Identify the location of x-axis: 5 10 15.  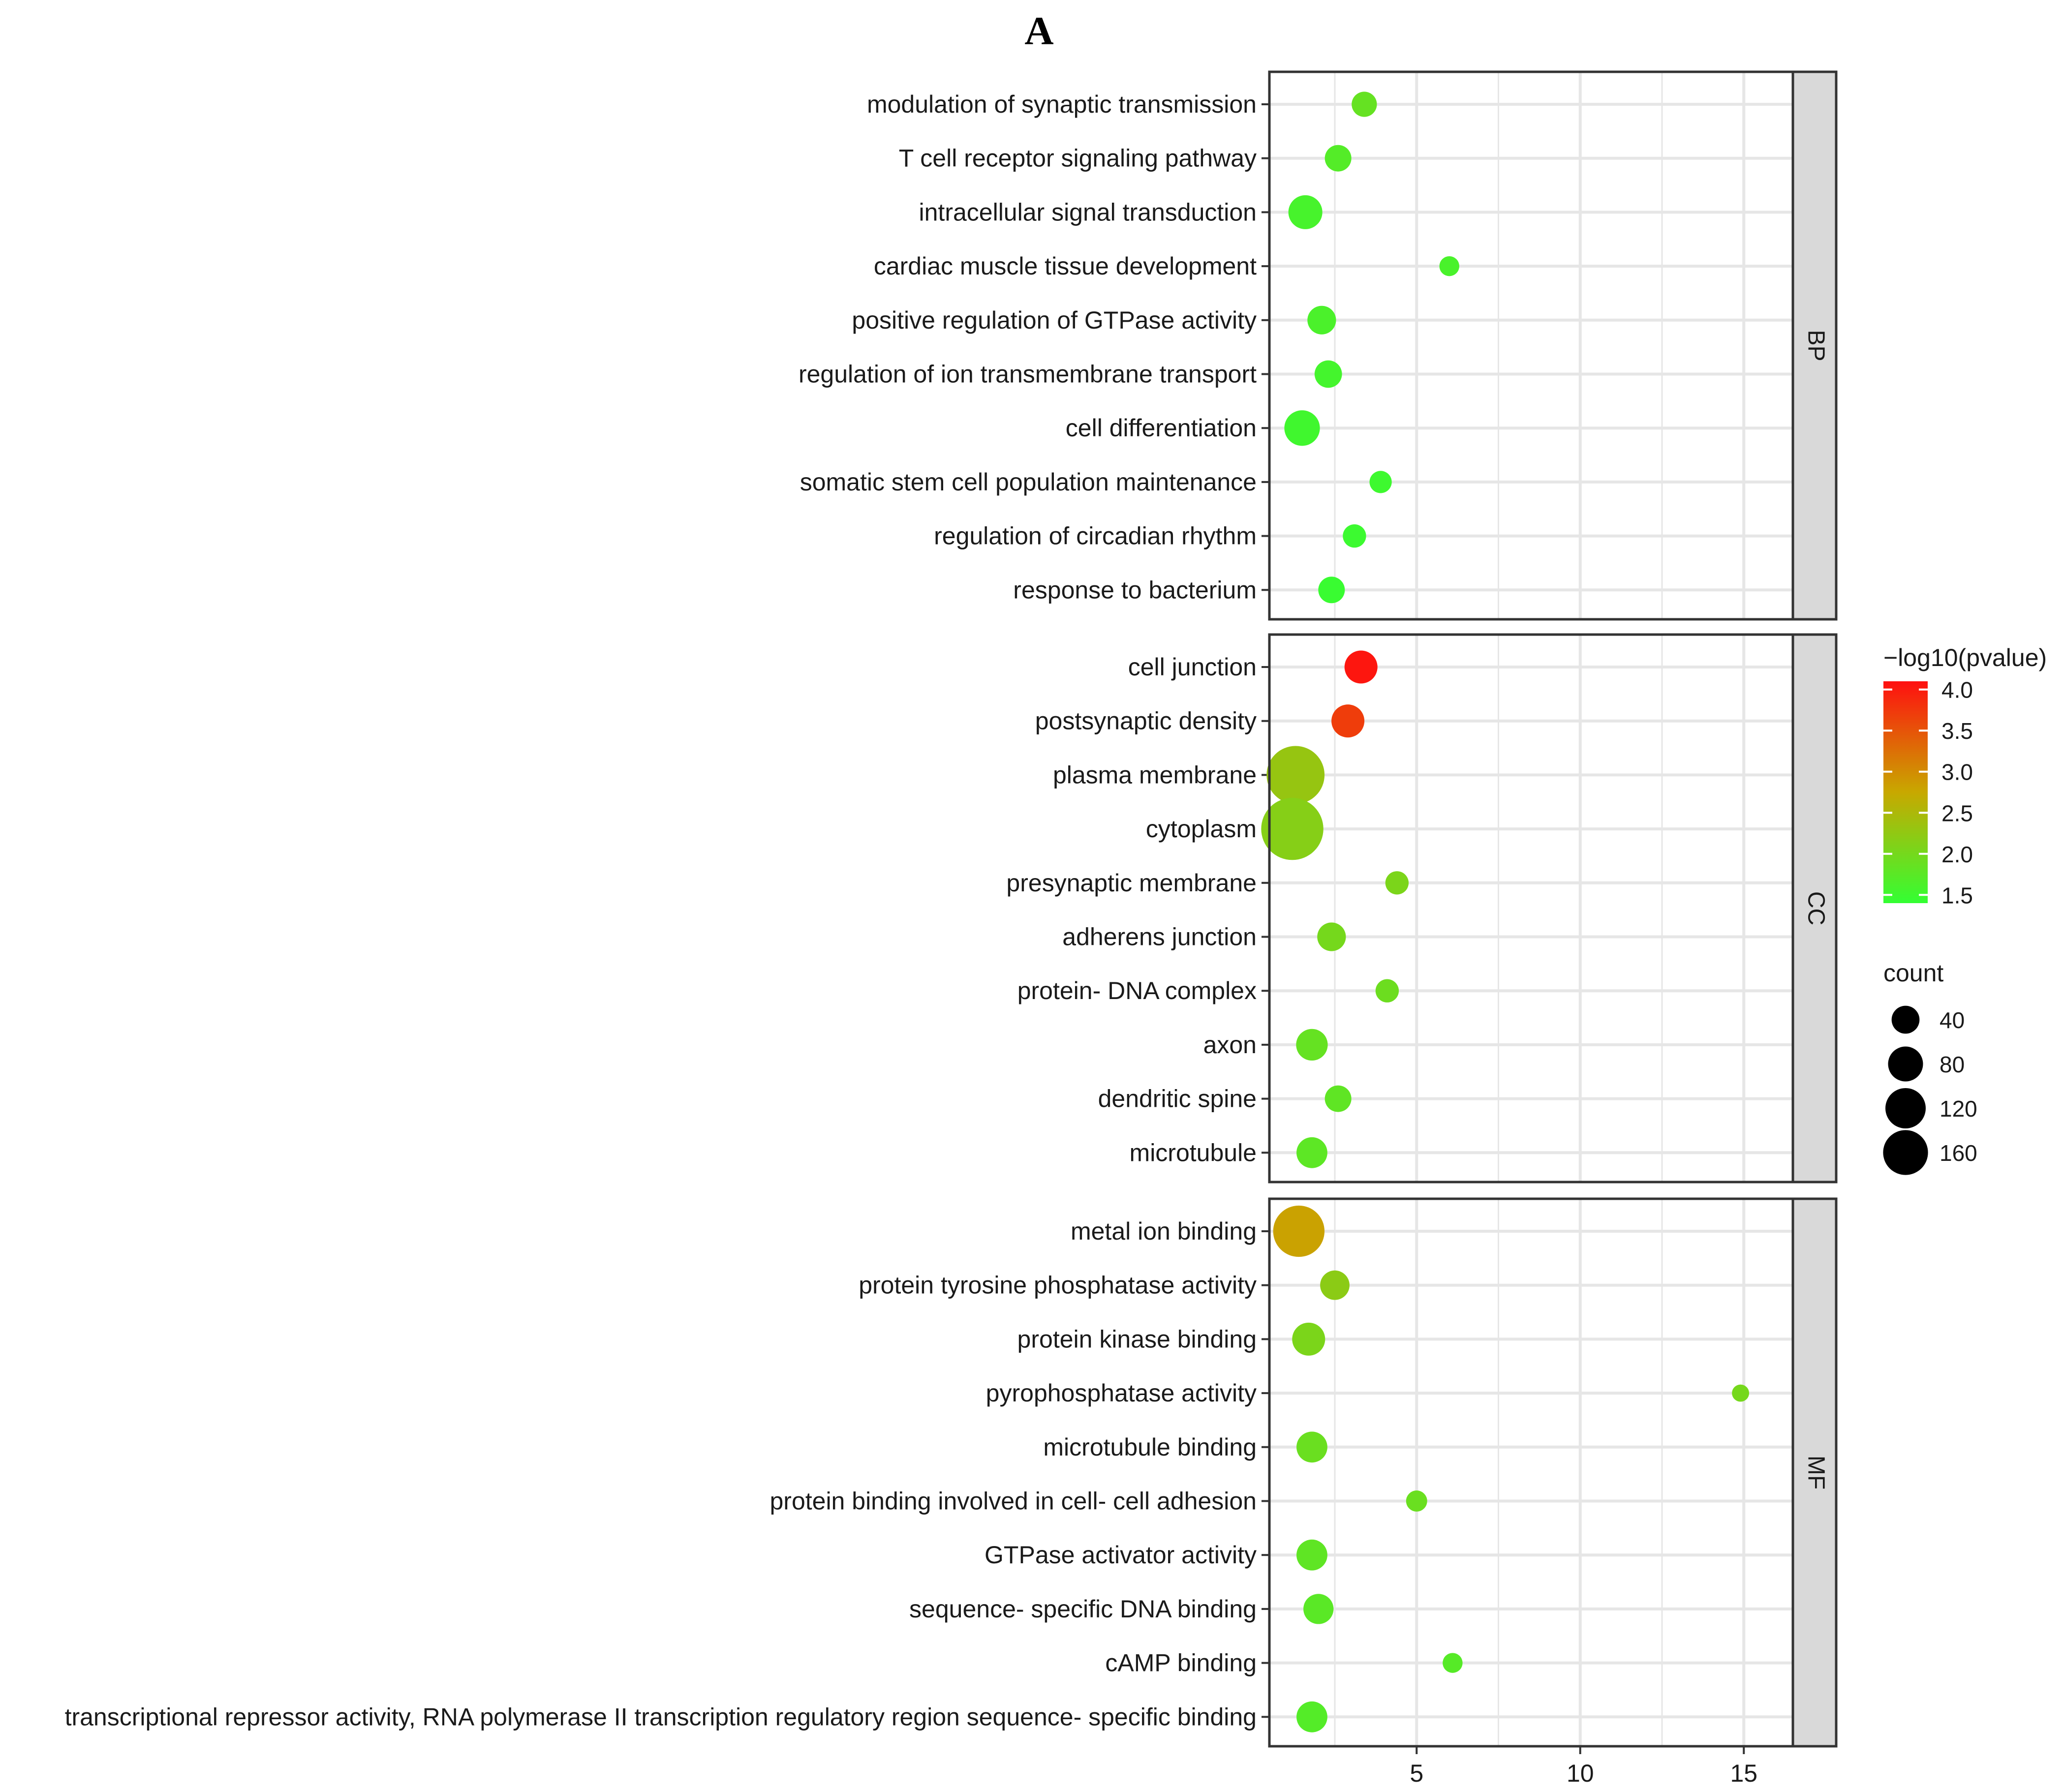
(1583, 1767).